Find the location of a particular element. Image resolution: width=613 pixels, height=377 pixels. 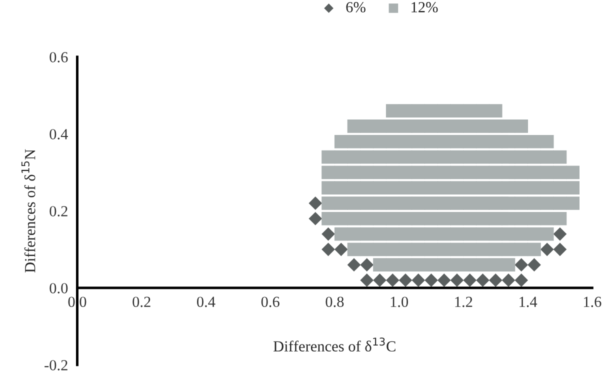

x-tick-label: 1.6 is located at coordinates (593, 302).